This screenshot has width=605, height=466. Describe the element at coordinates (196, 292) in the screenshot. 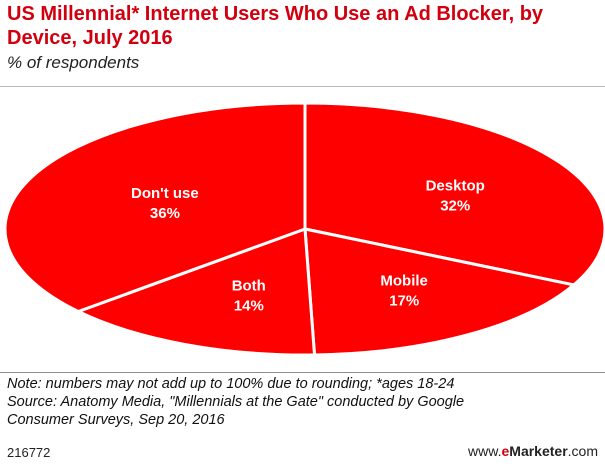

I see `pie-slice-both` at that location.